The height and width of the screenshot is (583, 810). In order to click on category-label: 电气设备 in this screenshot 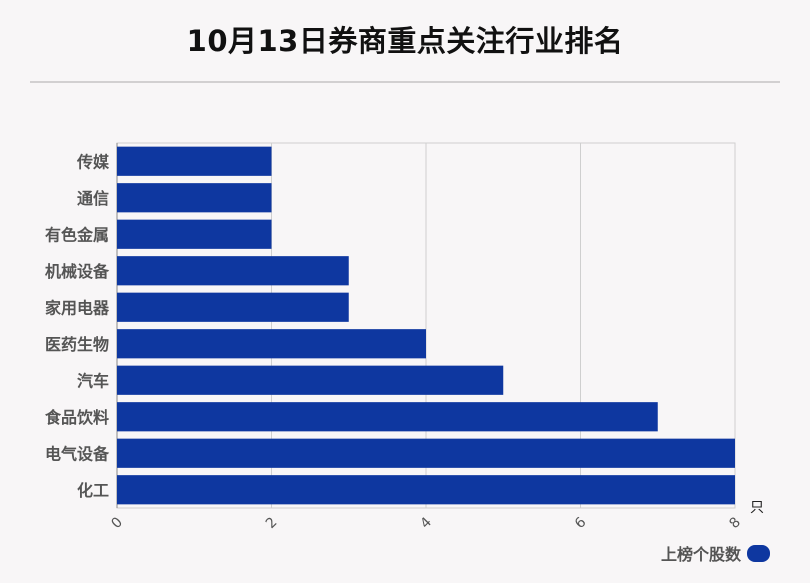, I will do `click(77, 453)`.